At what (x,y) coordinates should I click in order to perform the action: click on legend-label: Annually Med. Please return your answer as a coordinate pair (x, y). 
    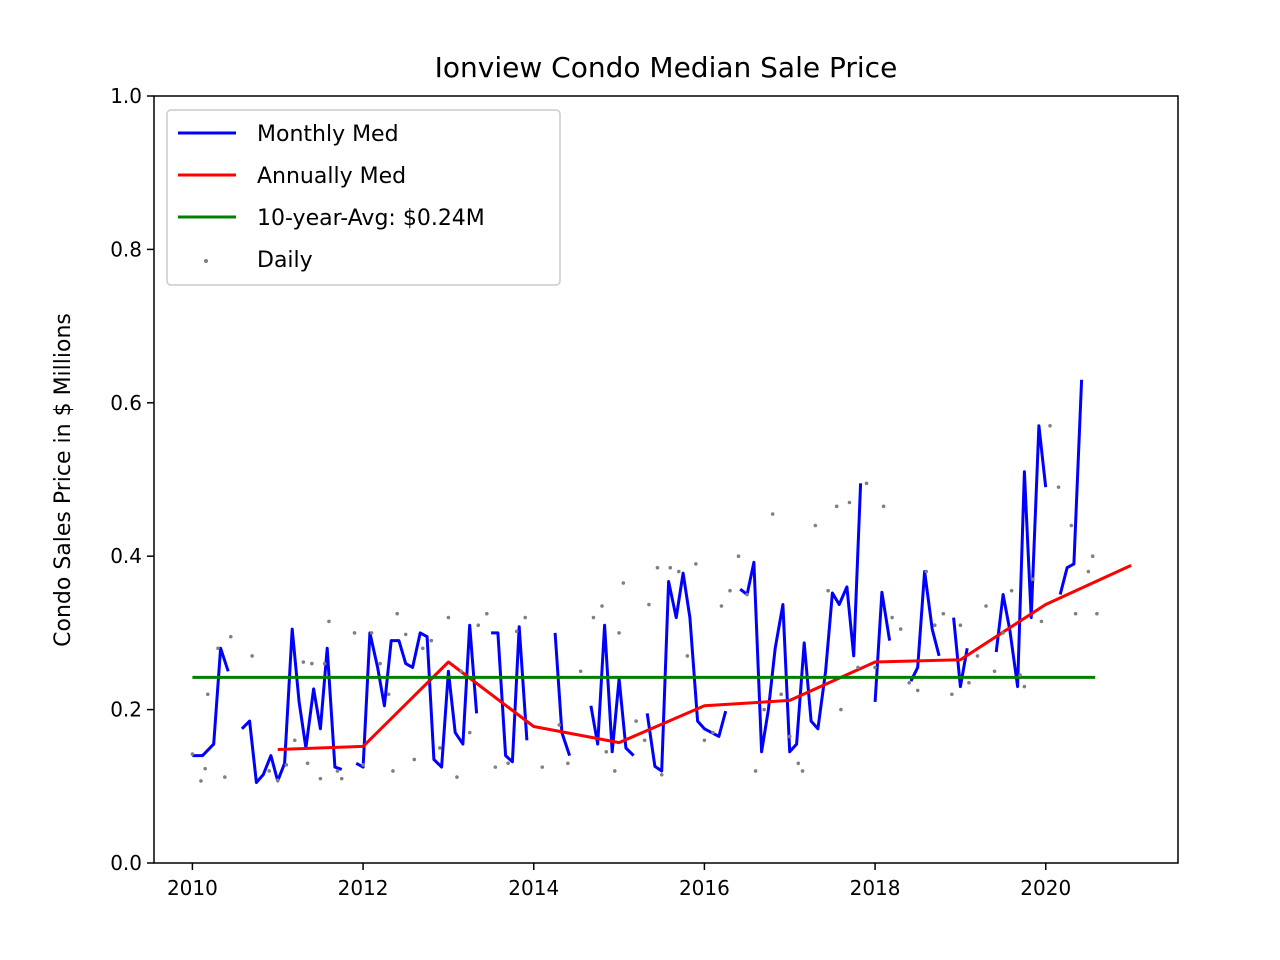
    Looking at the image, I should click on (331, 176).